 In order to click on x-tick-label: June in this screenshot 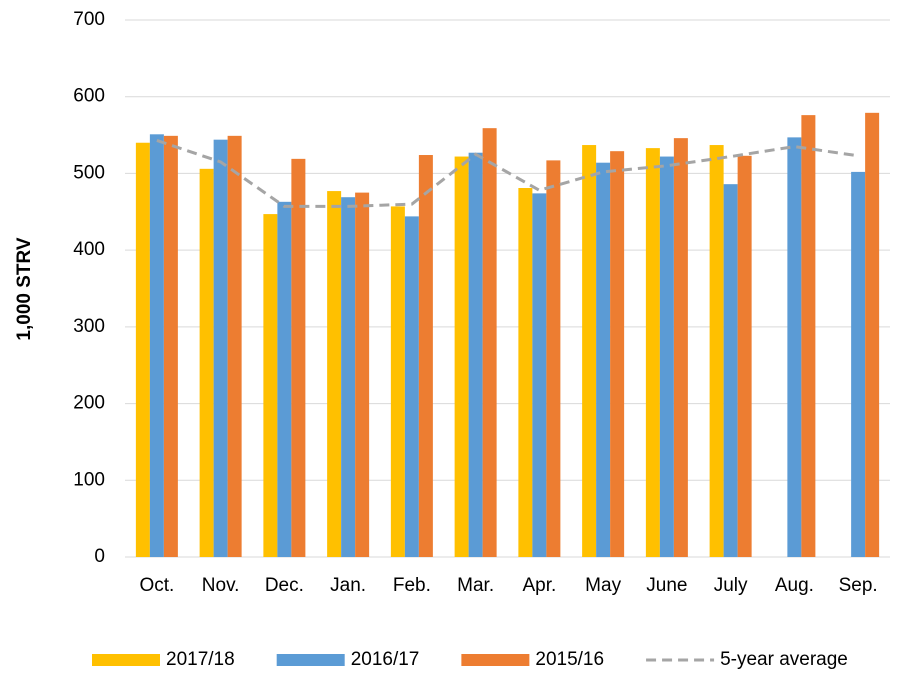, I will do `click(666, 585)`.